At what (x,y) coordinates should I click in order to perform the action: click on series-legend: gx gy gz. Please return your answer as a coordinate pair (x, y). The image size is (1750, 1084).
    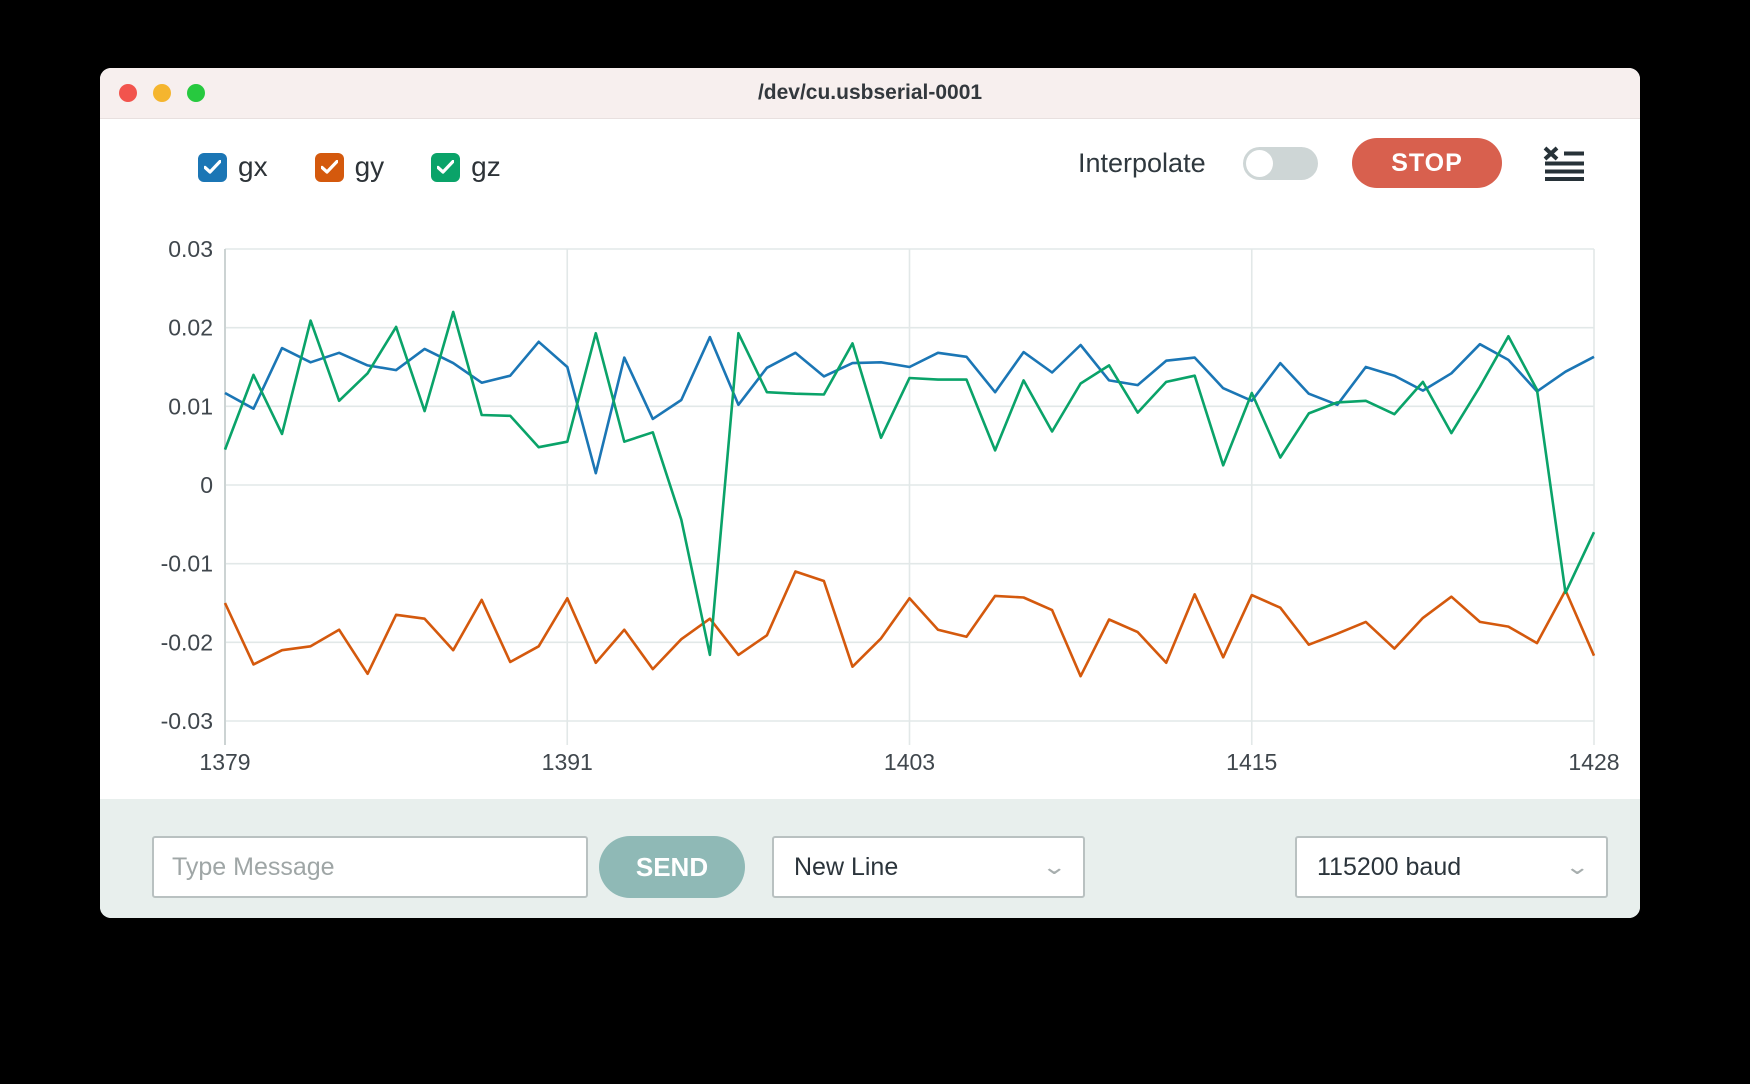
    Looking at the image, I should click on (349, 167).